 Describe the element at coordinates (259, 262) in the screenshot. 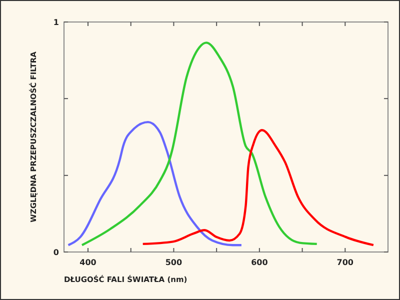

I see `x-tick-label: 600` at that location.